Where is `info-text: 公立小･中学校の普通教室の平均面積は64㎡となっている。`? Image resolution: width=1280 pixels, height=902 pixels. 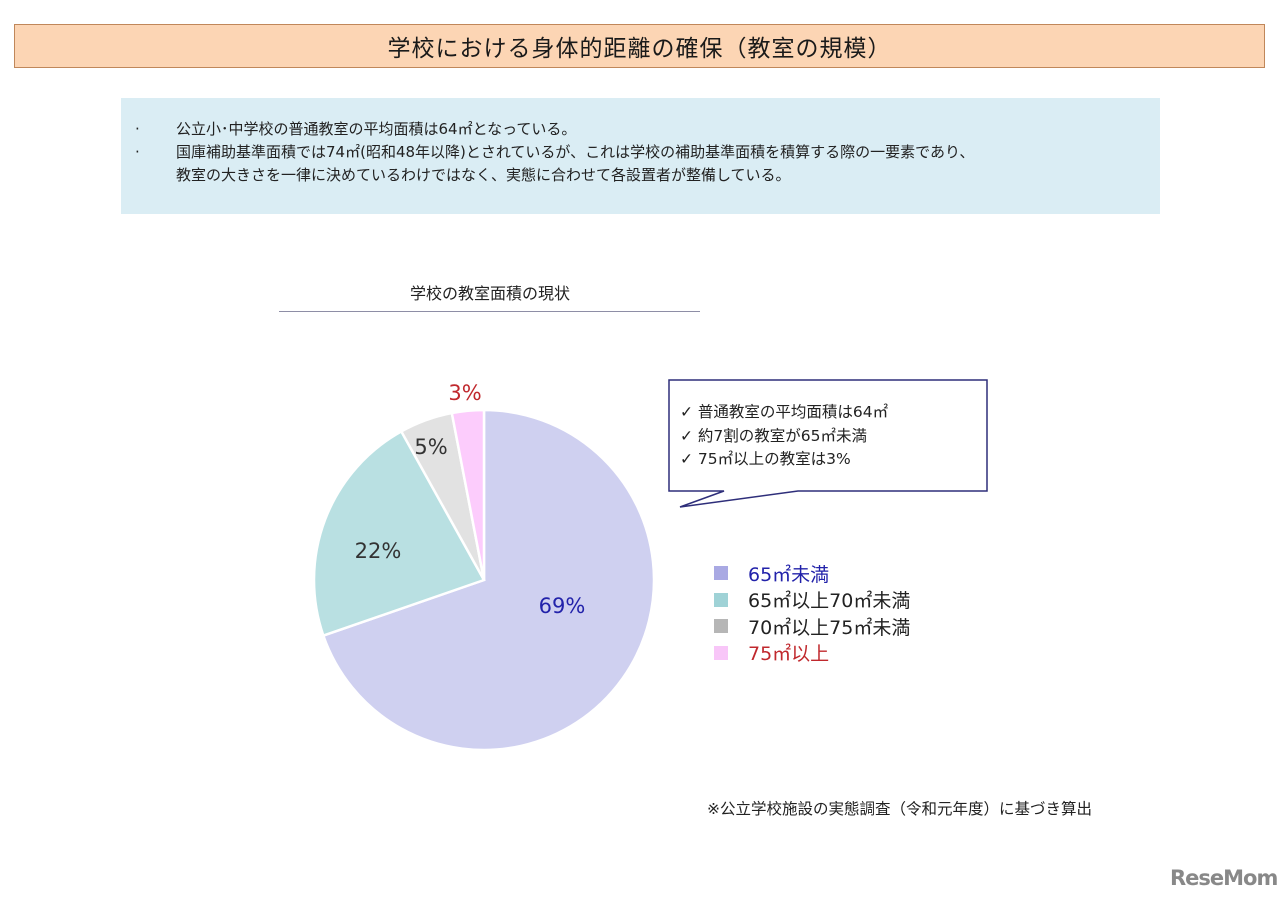
info-text: 公立小･中学校の普通教室の平均面積は64㎡となっている。 is located at coordinates (376, 129).